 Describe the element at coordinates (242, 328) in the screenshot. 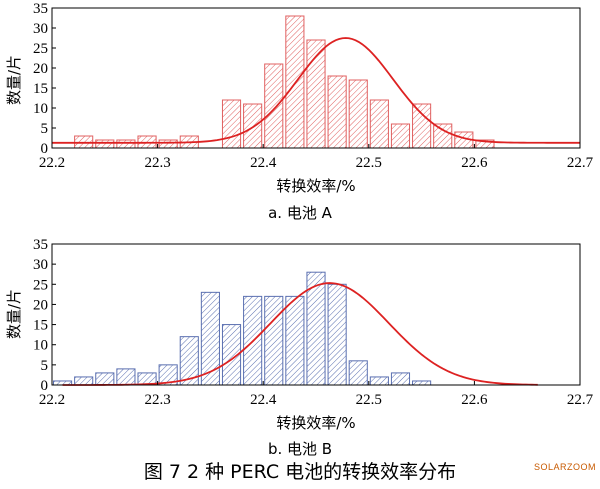

I see `panel-b-bars` at that location.